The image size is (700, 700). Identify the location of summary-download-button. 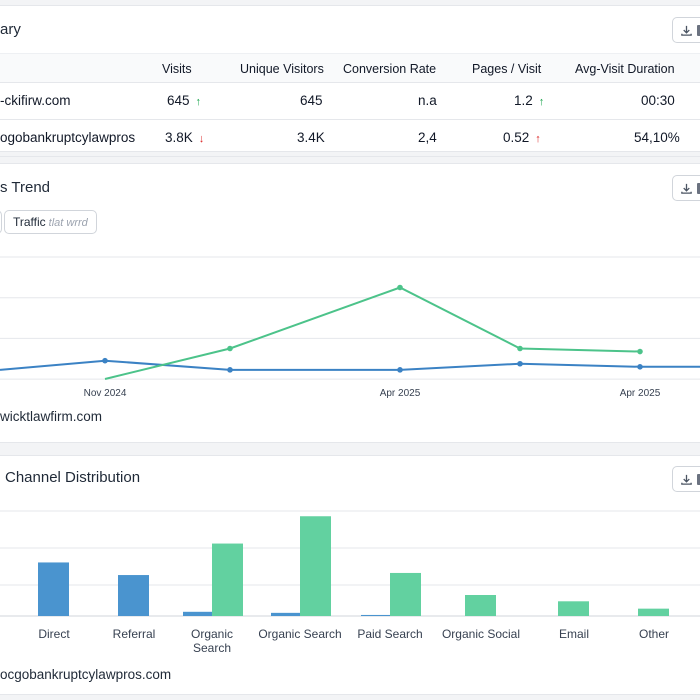
(686, 30).